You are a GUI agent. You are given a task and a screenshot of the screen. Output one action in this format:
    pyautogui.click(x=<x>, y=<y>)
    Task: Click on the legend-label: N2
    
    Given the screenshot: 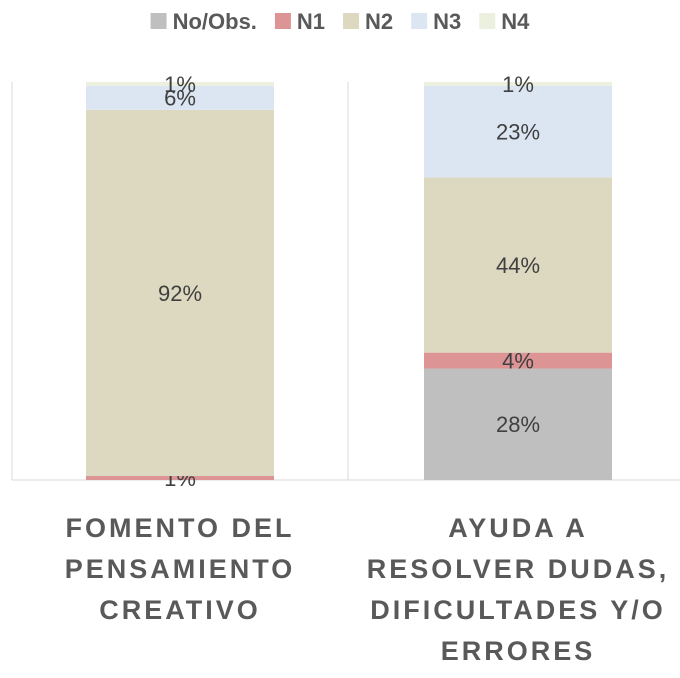 What is the action you would take?
    pyautogui.click(x=379, y=21)
    